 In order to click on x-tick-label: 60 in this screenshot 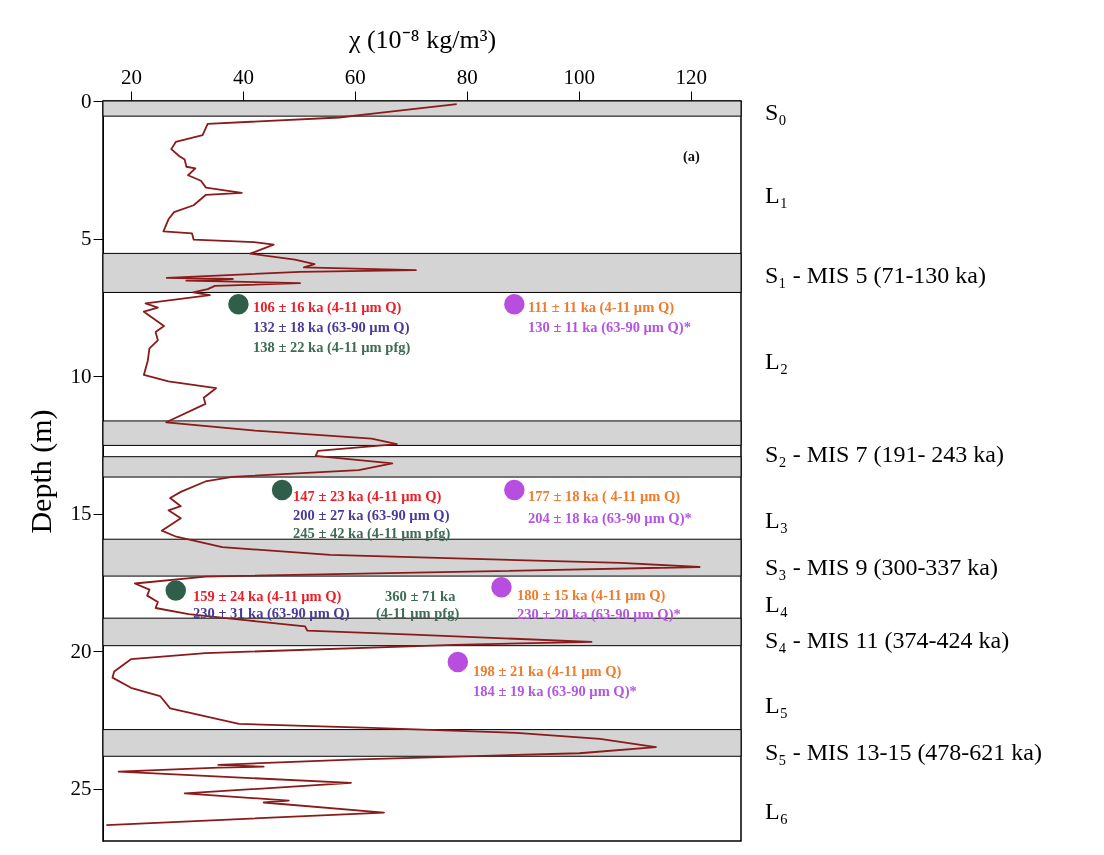, I will do `click(355, 76)`.